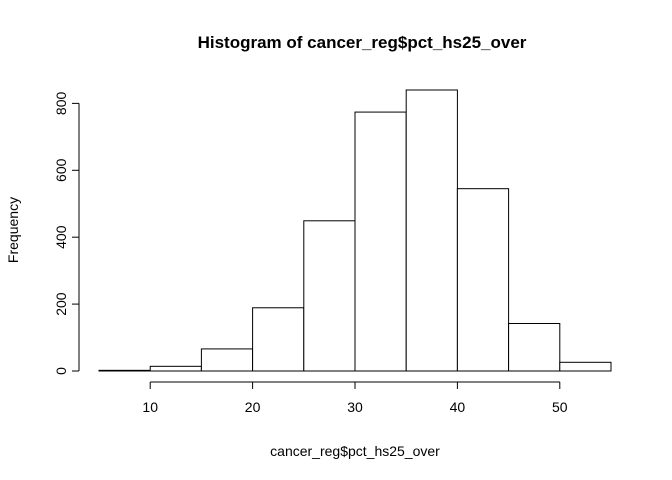 This screenshot has width=672, height=480. What do you see at coordinates (560, 407) in the screenshot?
I see `x-tick-label: 50` at bounding box center [560, 407].